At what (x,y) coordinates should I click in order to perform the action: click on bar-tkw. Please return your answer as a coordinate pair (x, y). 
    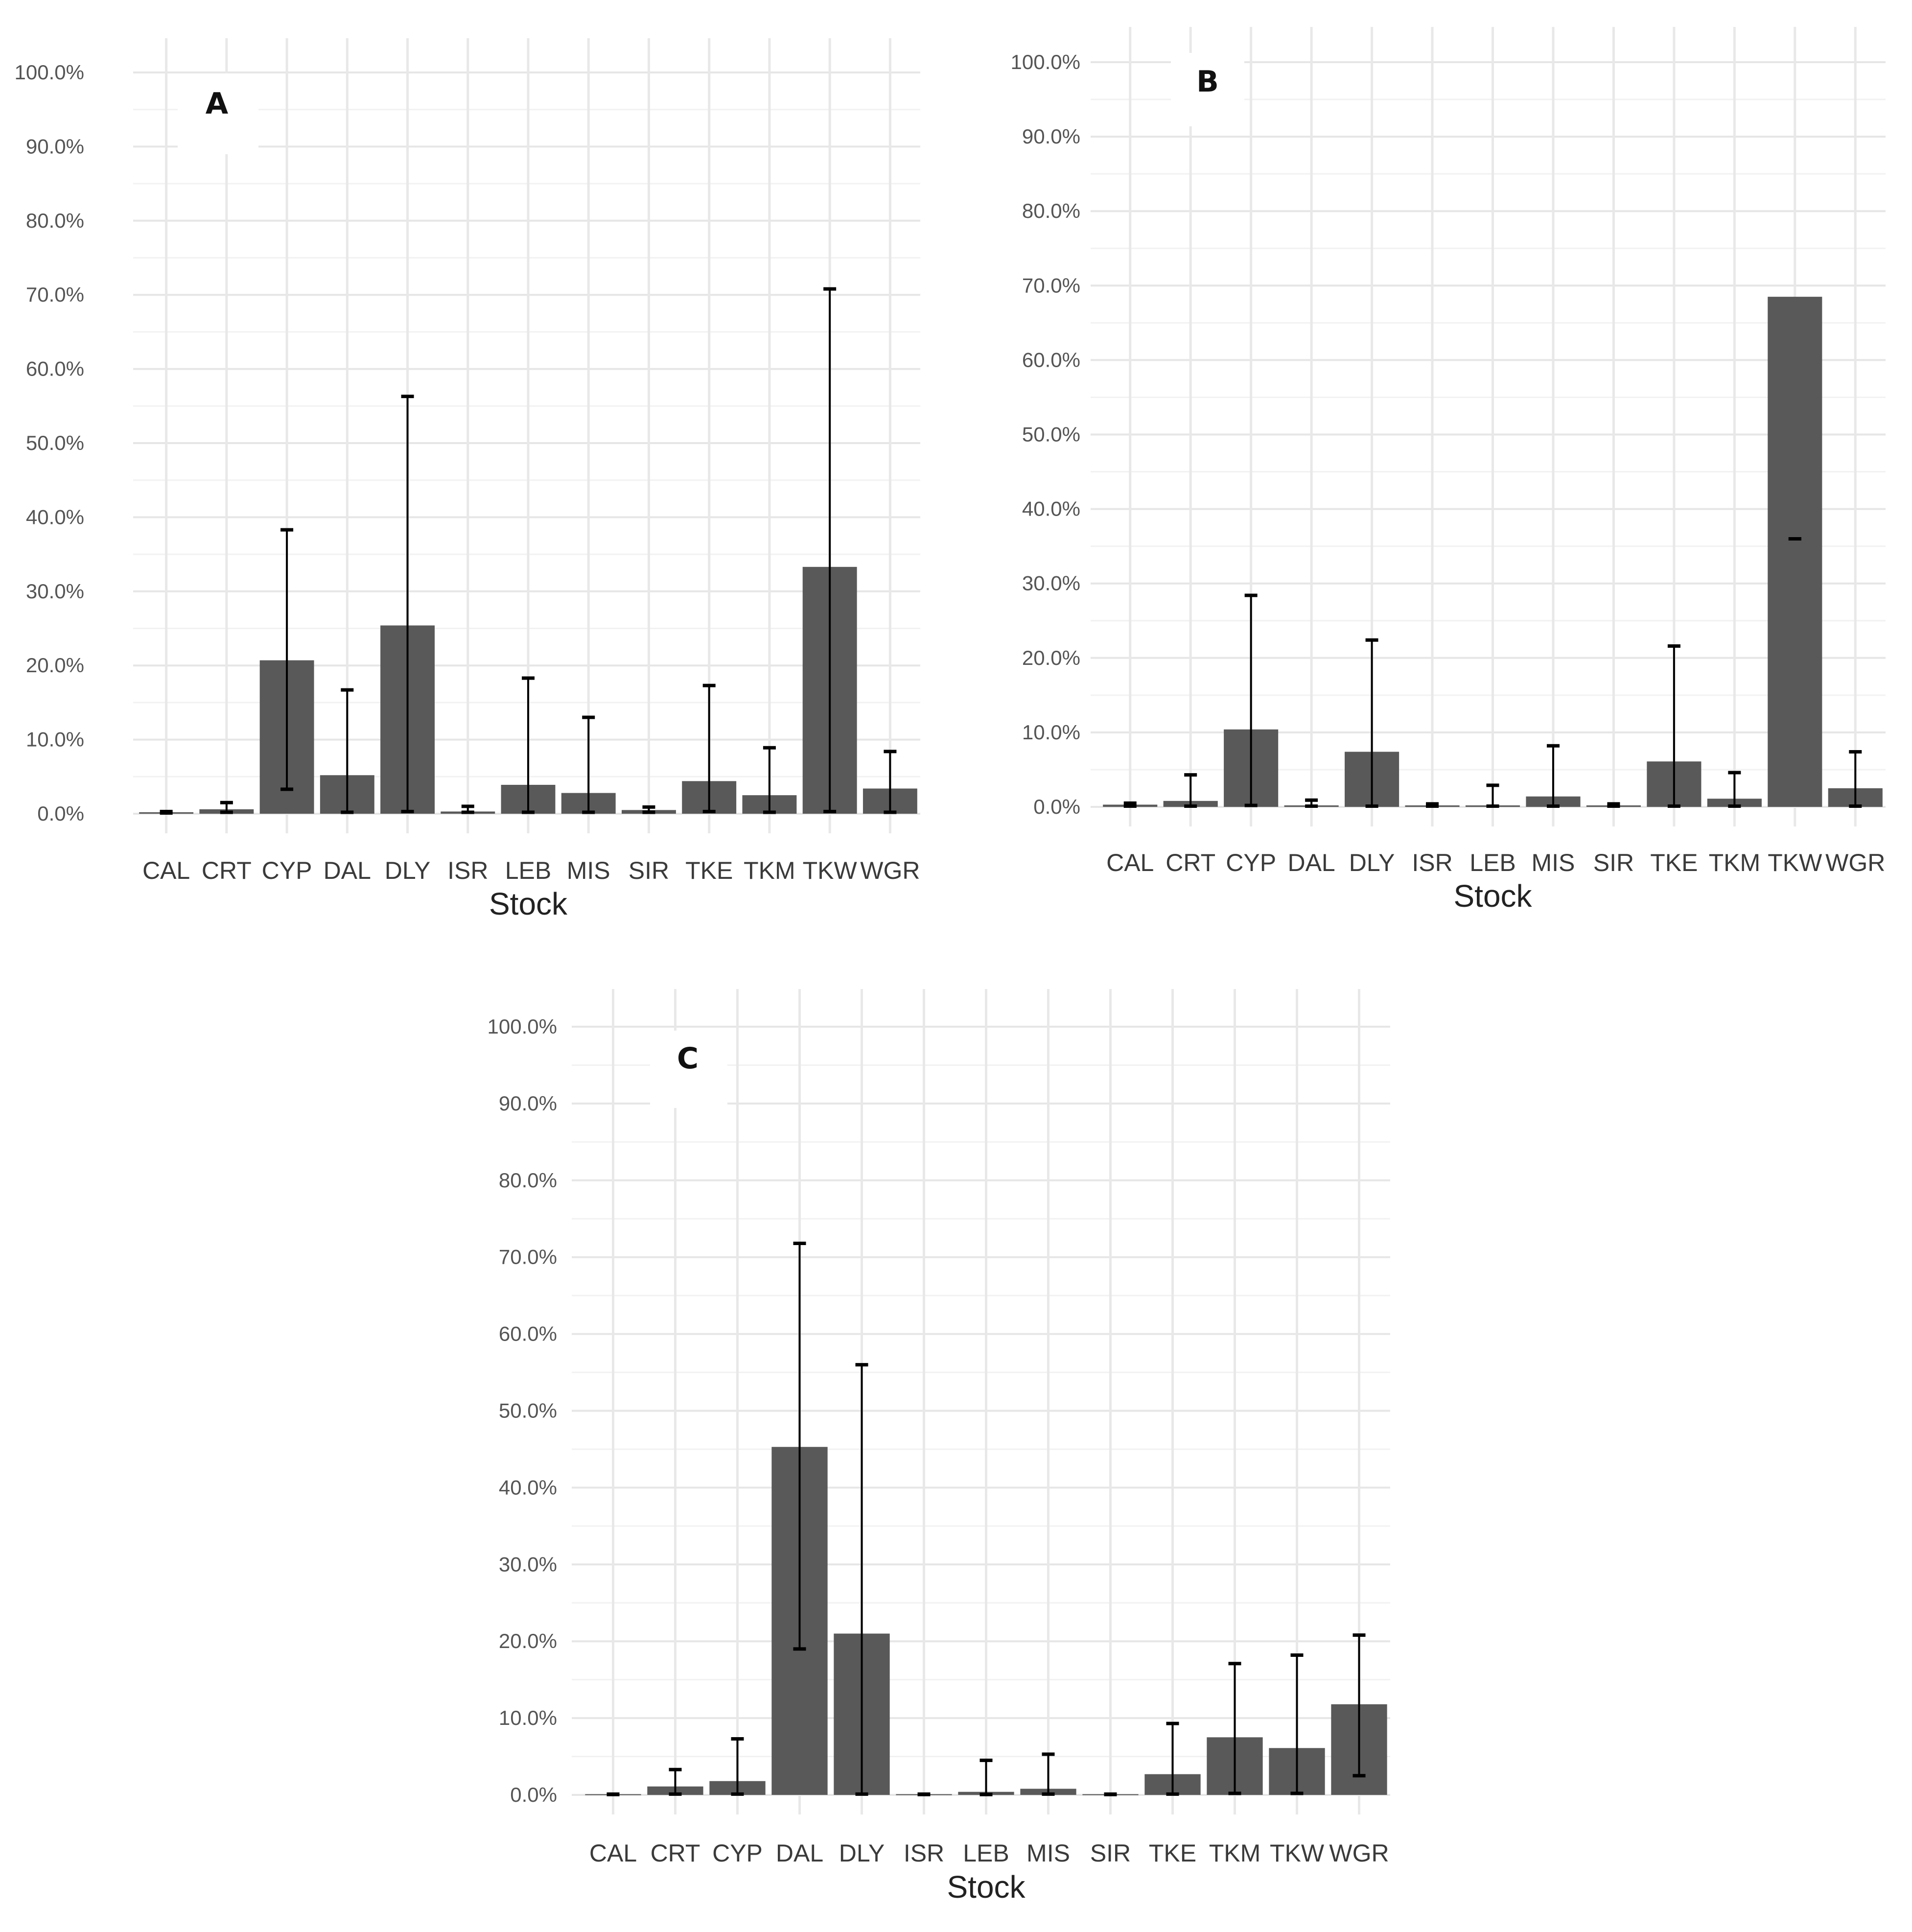
    Looking at the image, I should click on (1795, 552).